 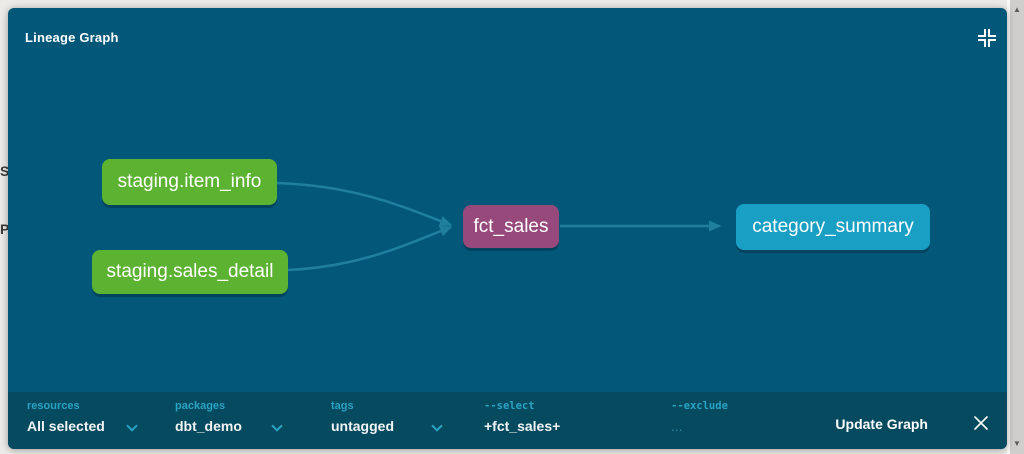 What do you see at coordinates (200, 406) in the screenshot?
I see `filter-packages-label: packages` at bounding box center [200, 406].